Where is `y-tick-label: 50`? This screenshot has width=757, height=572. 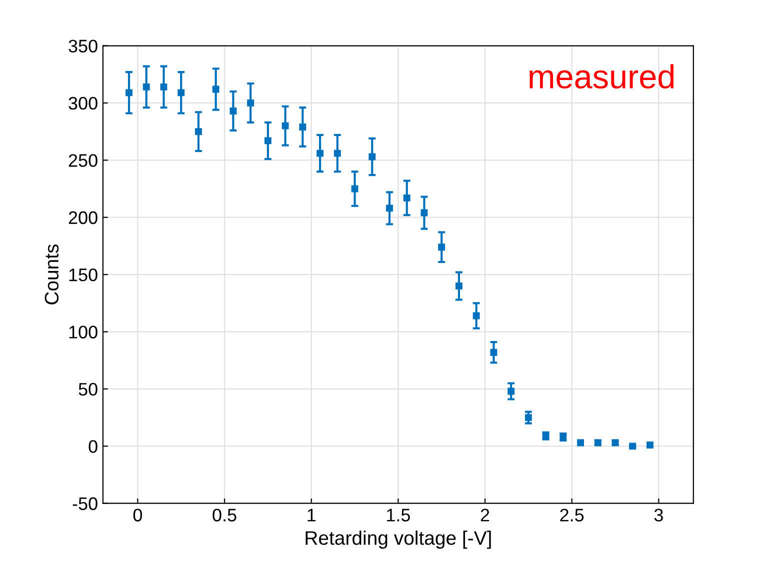
y-tick-label: 50 is located at coordinates (88, 389).